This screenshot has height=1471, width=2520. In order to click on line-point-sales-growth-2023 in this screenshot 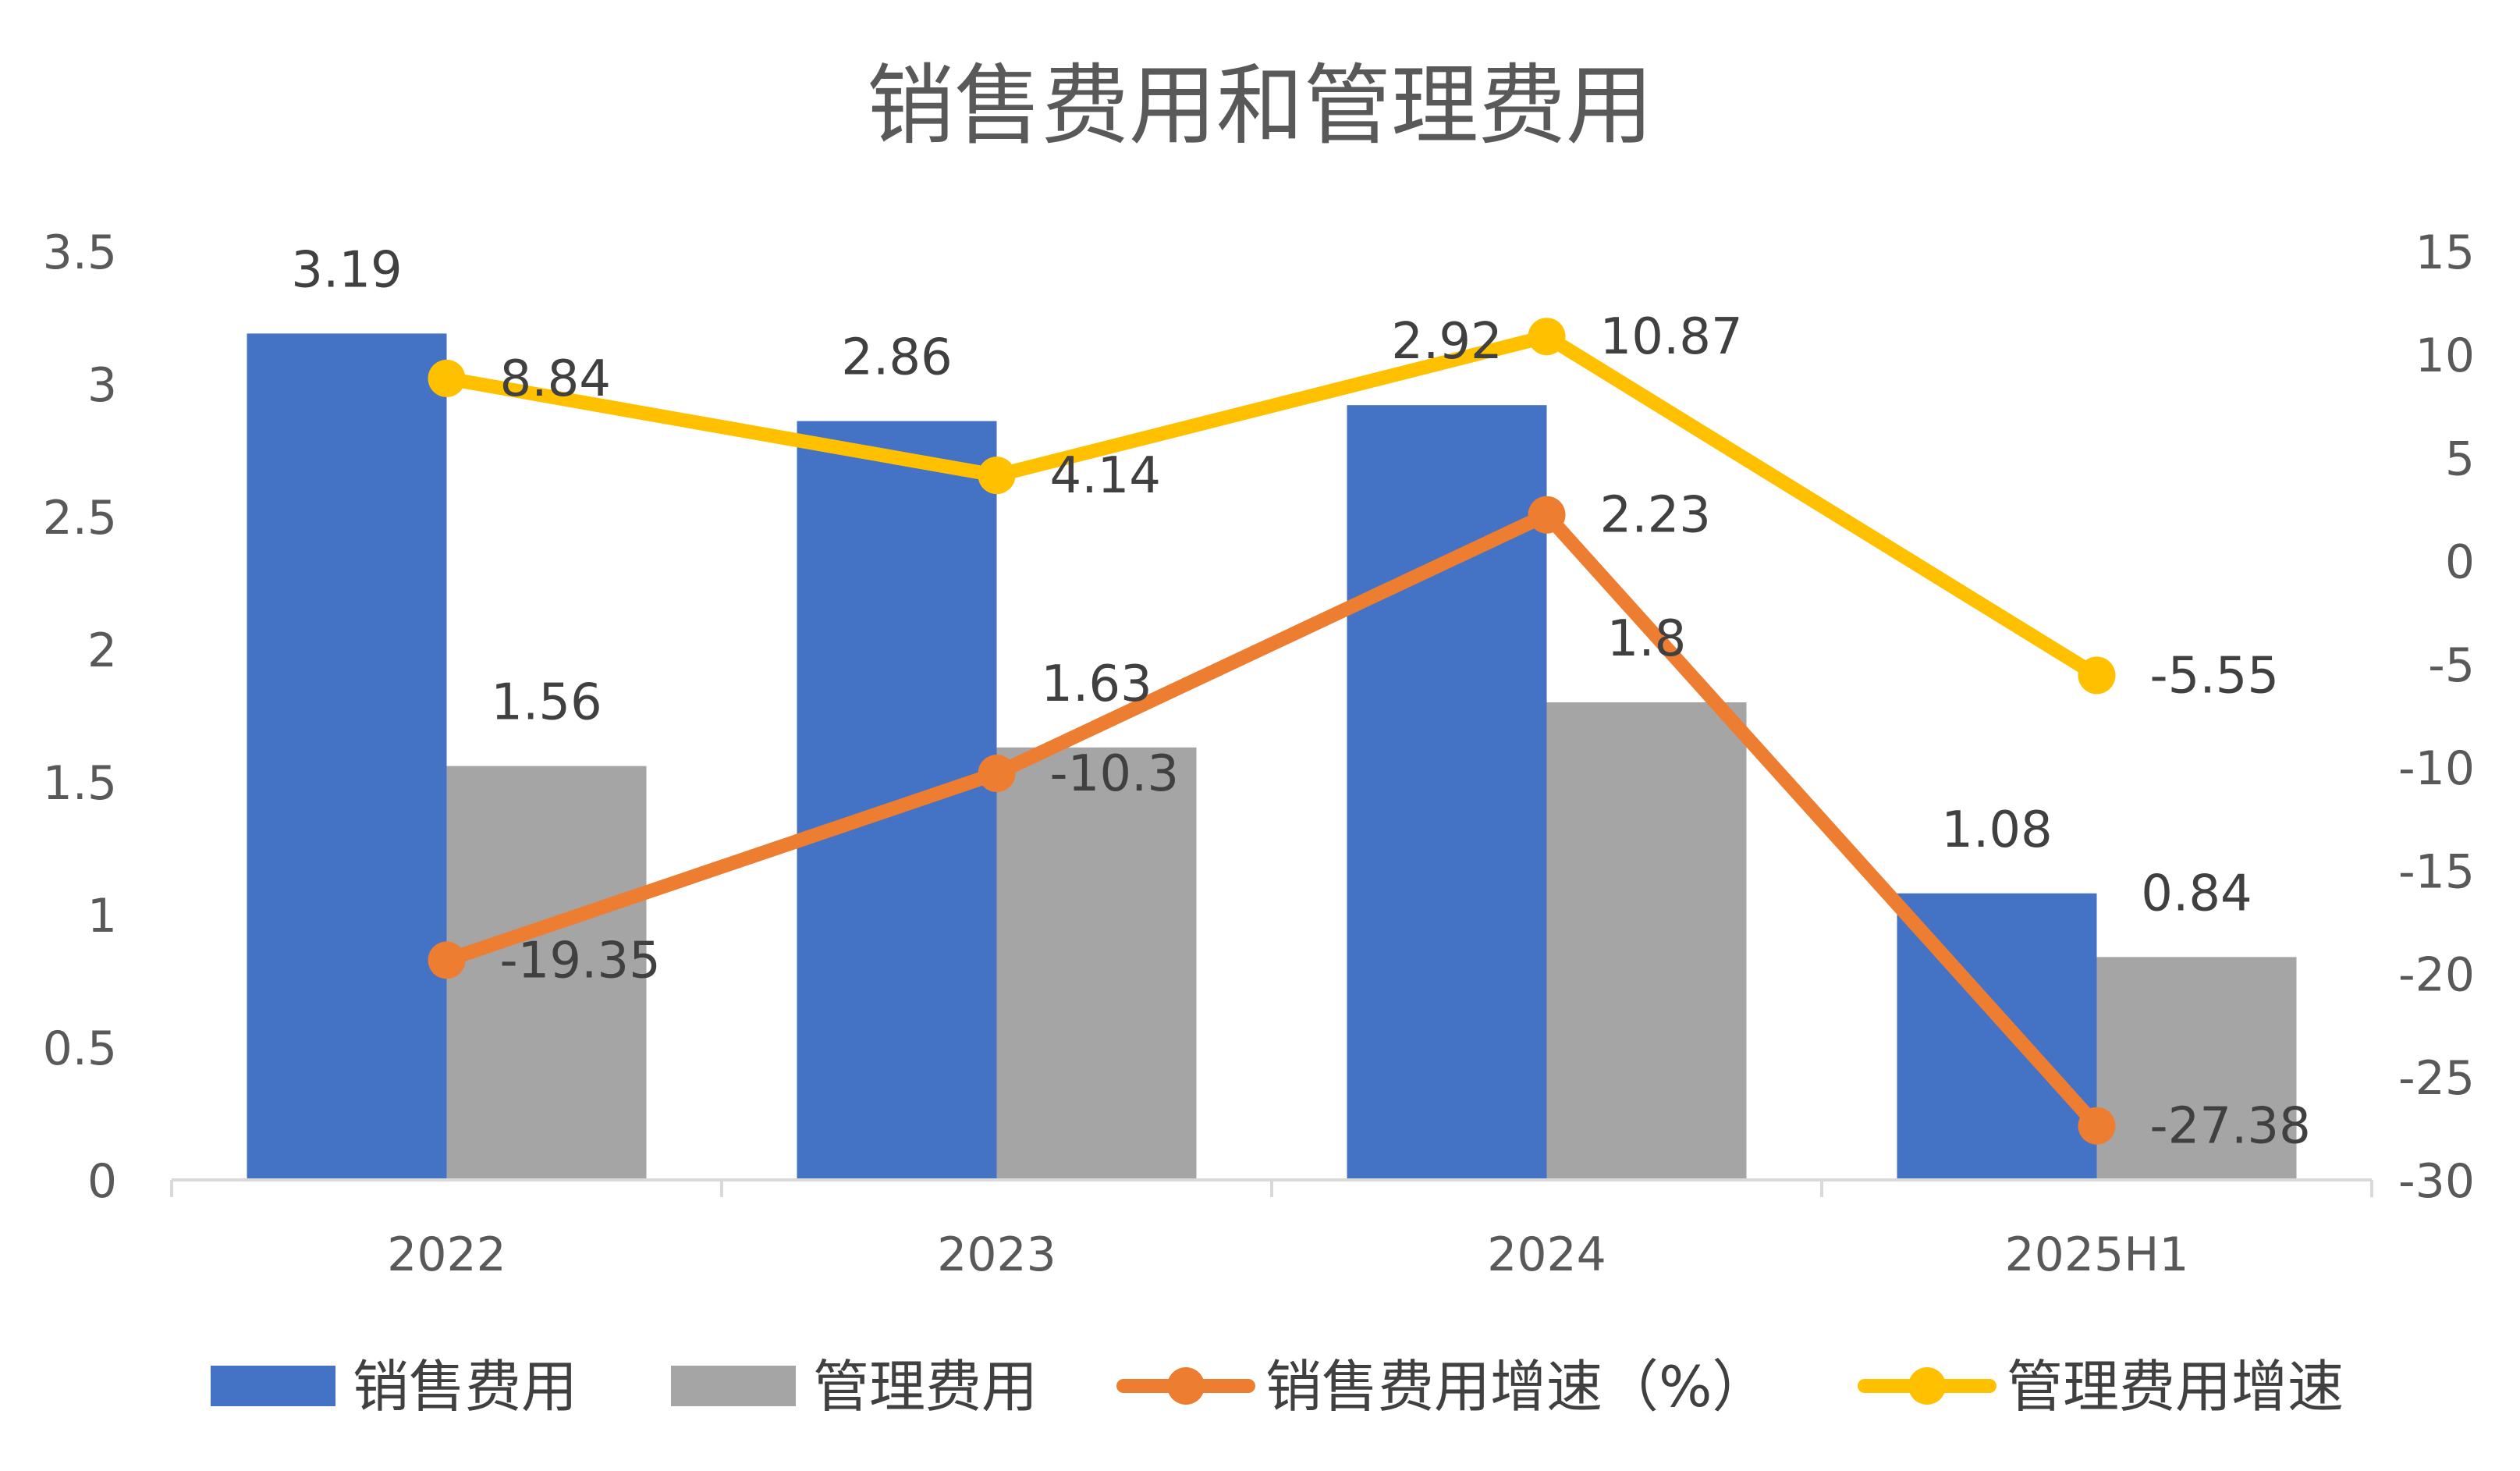, I will do `click(997, 774)`.